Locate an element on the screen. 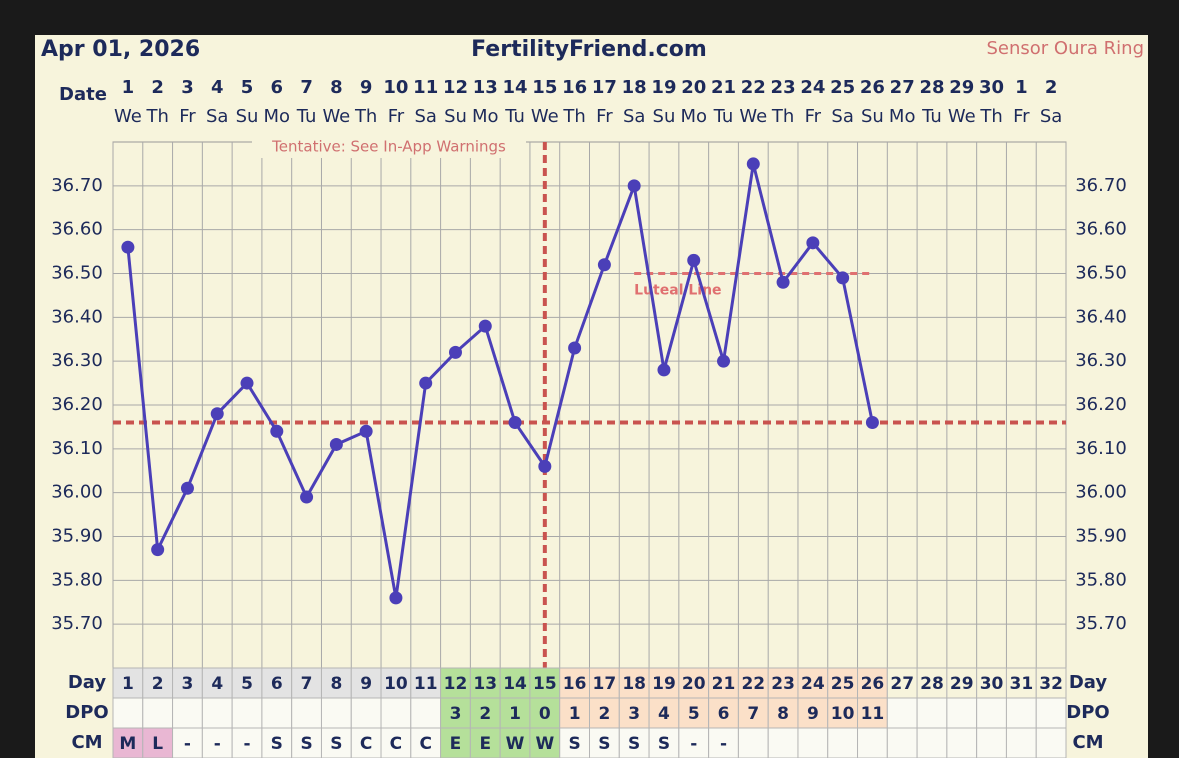 The height and width of the screenshot is (758, 1179). date-label: 11 is located at coordinates (425, 87).